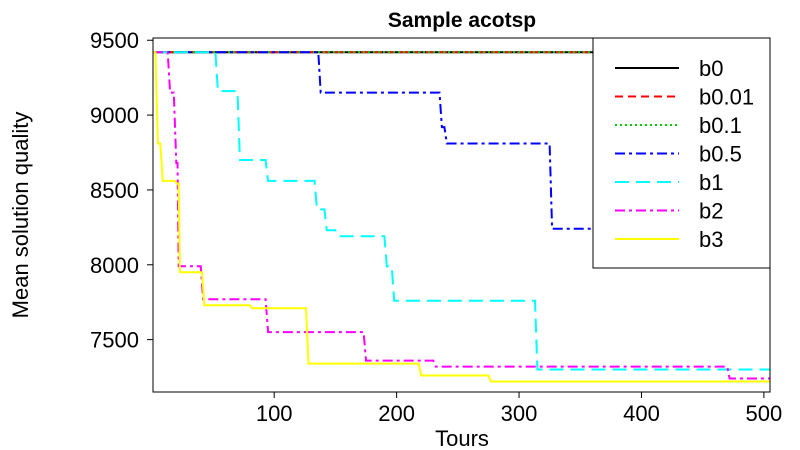 The width and height of the screenshot is (800, 450). Describe the element at coordinates (720, 154) in the screenshot. I see `legend-label-b0.5: b0.5` at that location.